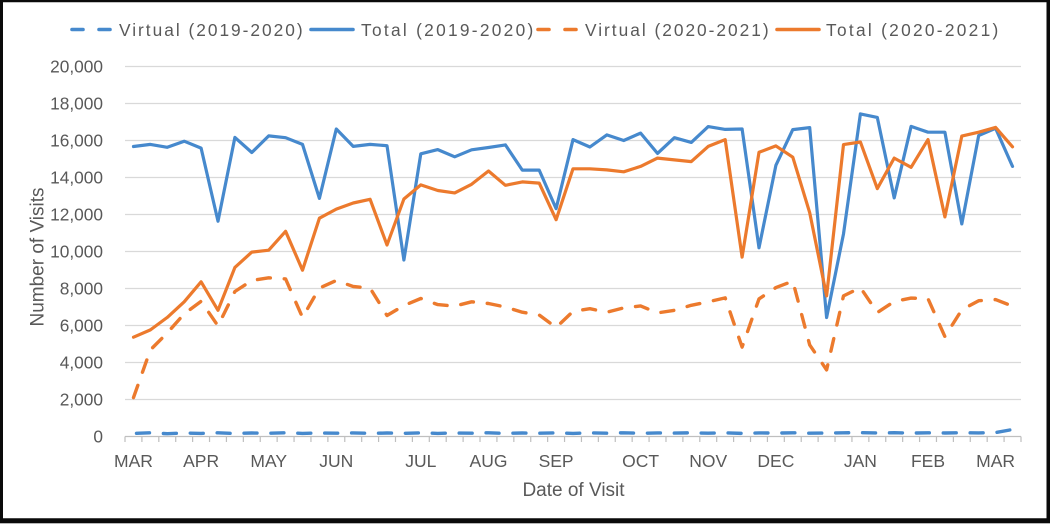 The width and height of the screenshot is (1050, 524). Describe the element at coordinates (775, 461) in the screenshot. I see `svg-text: DEC` at that location.